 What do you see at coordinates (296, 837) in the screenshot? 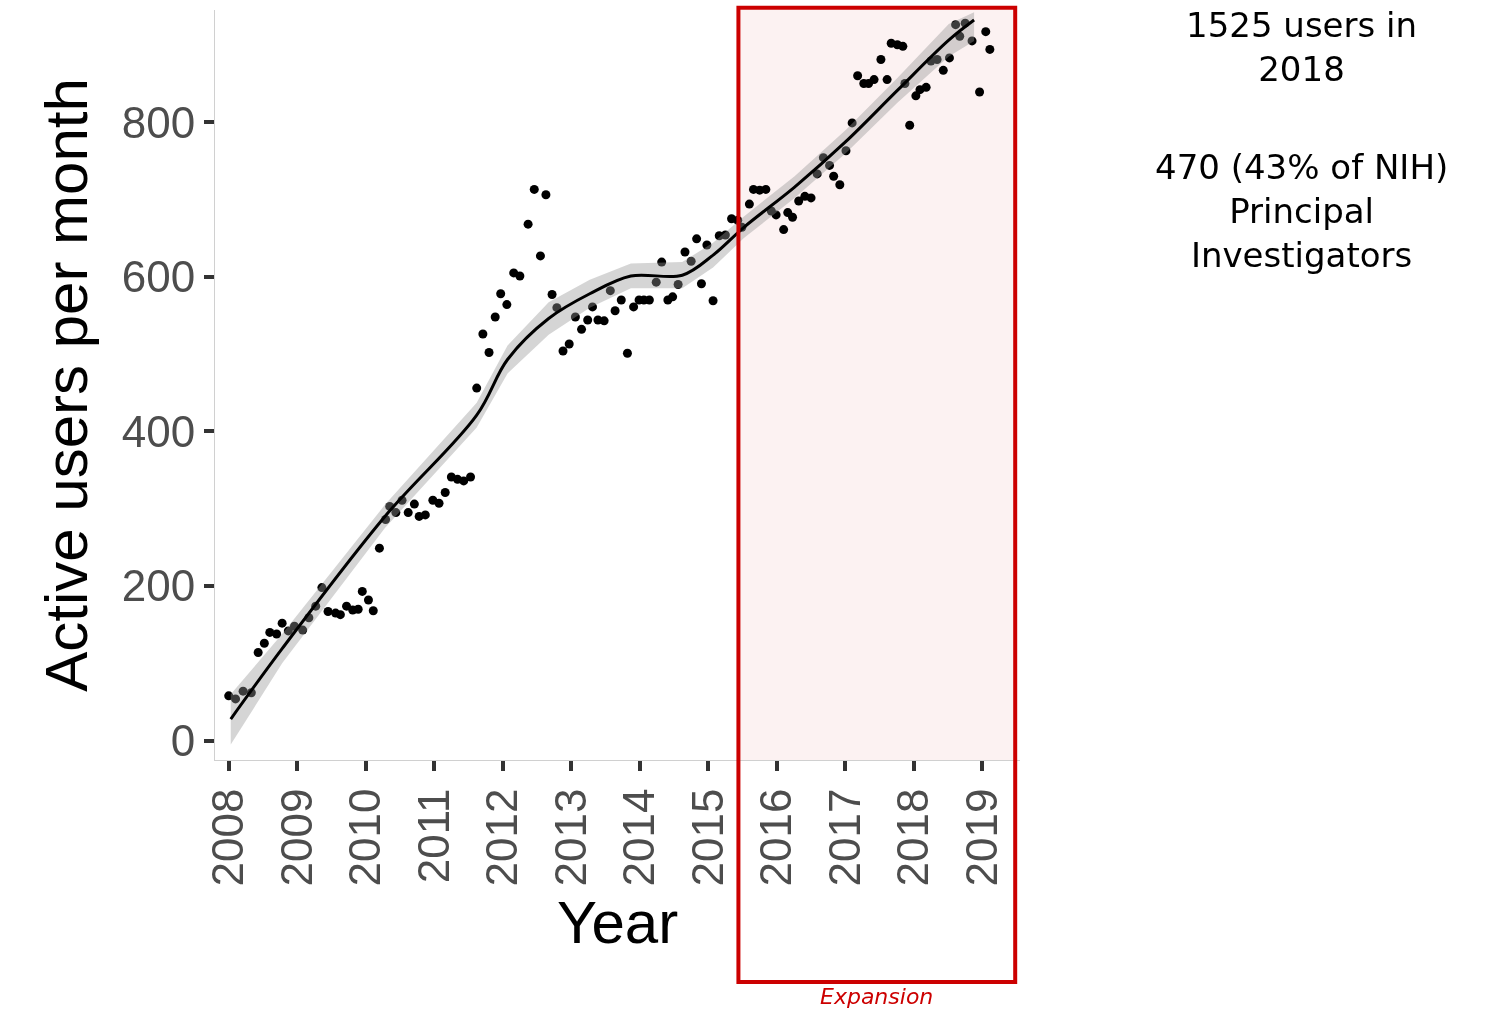
I see `x-tick-label: 2009` at bounding box center [296, 837].